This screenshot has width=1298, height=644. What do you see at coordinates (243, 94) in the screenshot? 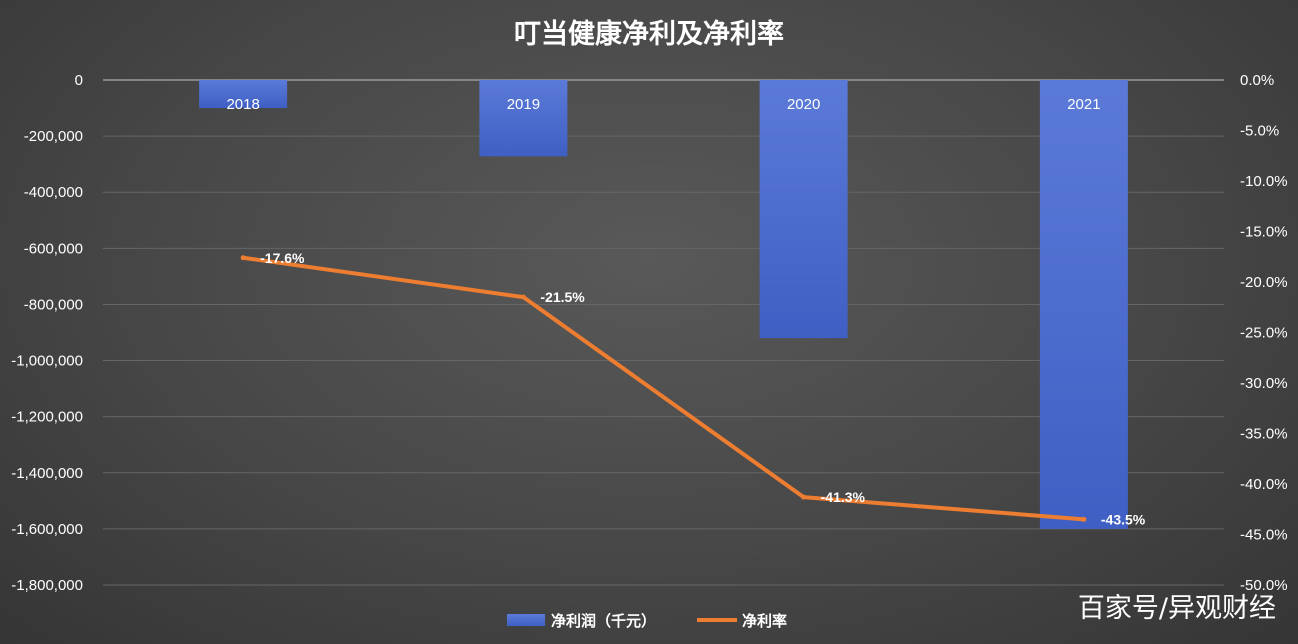
I see `bar-2018` at bounding box center [243, 94].